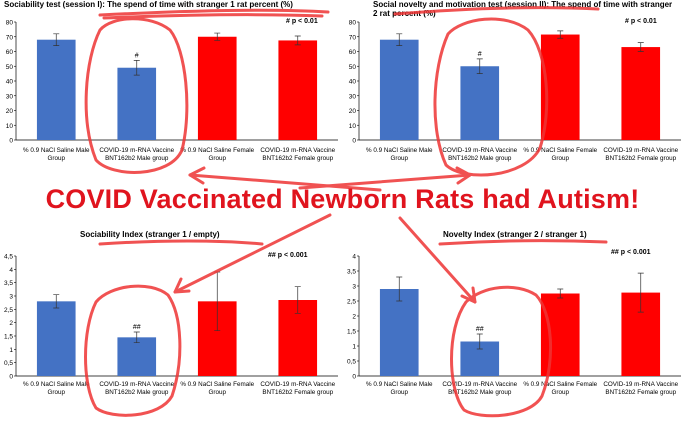 The image size is (685, 421). I want to click on chart-title: Sociability Index (stranger 1 / empty), so click(150, 234).